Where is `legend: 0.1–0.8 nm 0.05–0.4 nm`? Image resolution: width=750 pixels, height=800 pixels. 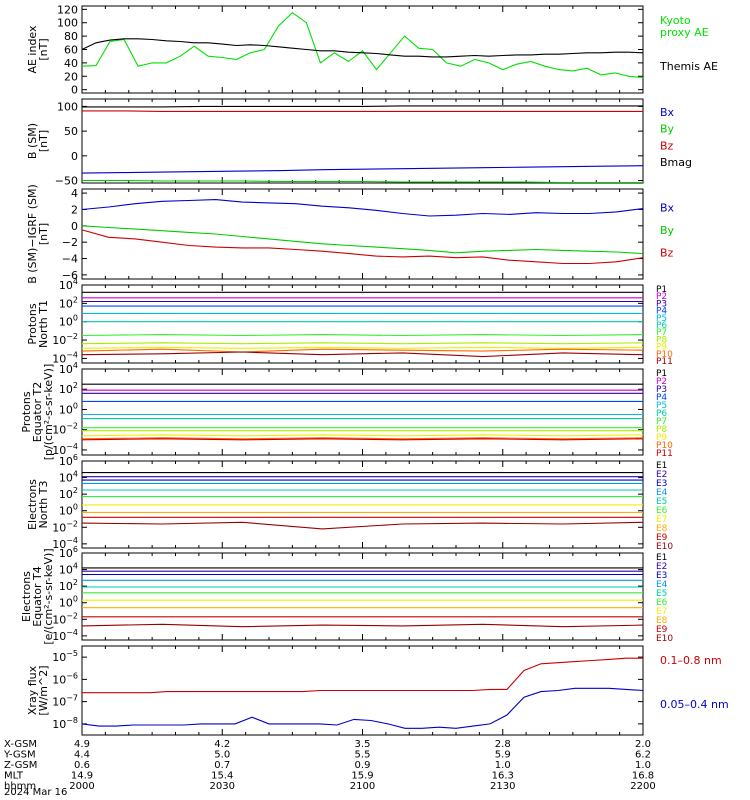
legend: 0.1–0.8 nm 0.05–0.4 nm is located at coordinates (694, 682).